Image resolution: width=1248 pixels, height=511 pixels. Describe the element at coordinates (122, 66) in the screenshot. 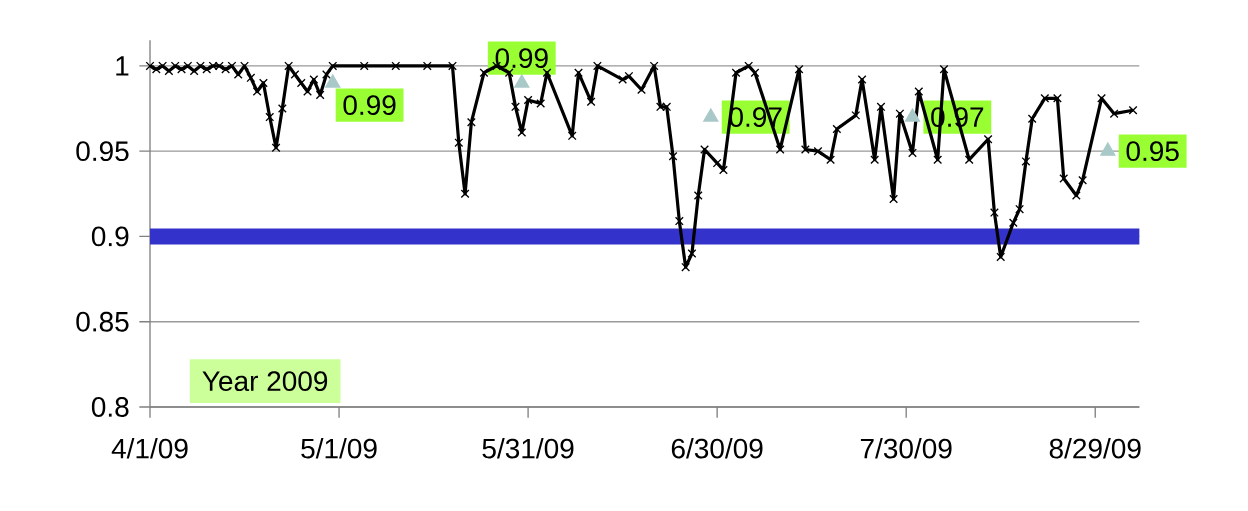

I see `y-tick-label: 1` at that location.